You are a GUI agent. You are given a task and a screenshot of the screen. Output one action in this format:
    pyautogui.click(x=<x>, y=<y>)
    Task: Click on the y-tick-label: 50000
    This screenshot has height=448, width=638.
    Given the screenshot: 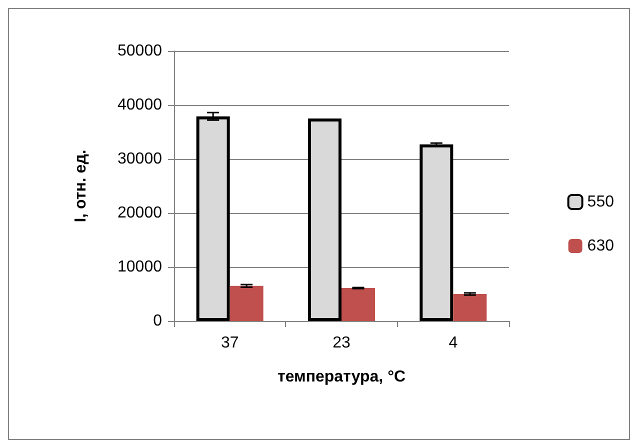 What is the action you would take?
    pyautogui.click(x=140, y=51)
    